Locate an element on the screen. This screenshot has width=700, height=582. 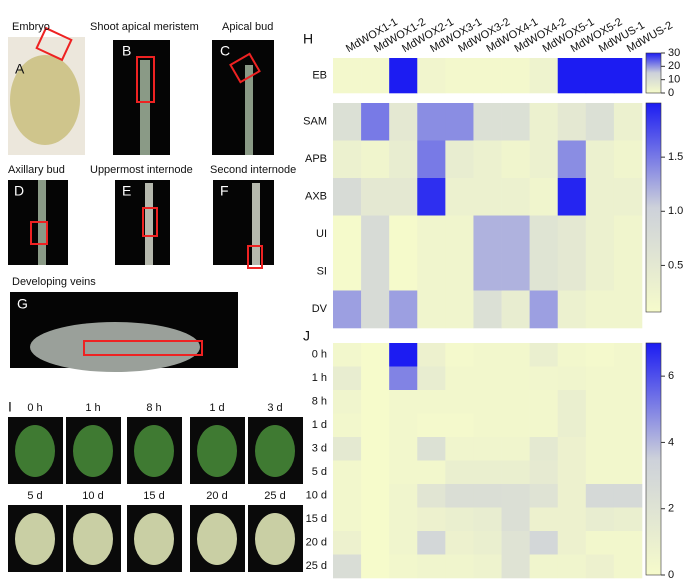
panel-title: Second internode is located at coordinates (253, 170).